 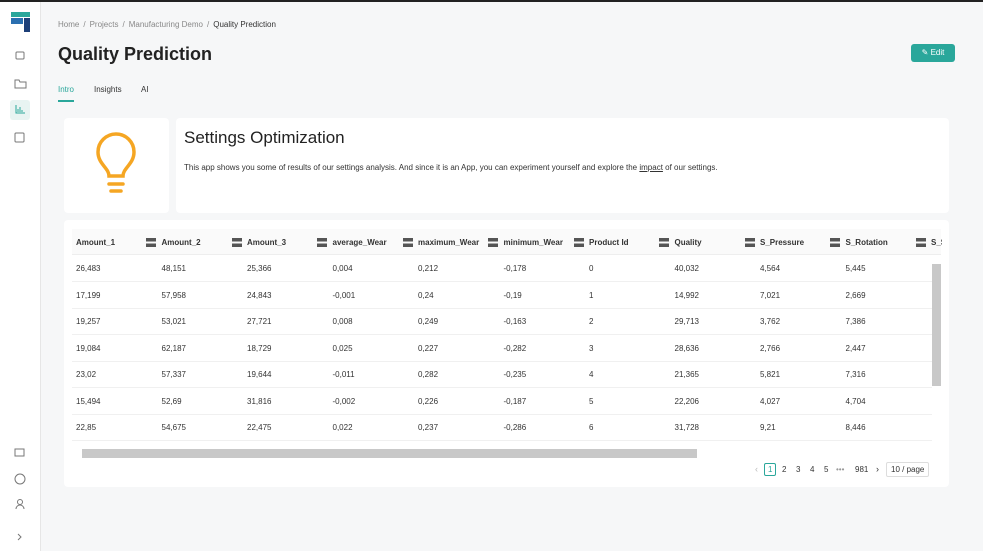 What do you see at coordinates (826, 469) in the screenshot?
I see `page: 5` at bounding box center [826, 469].